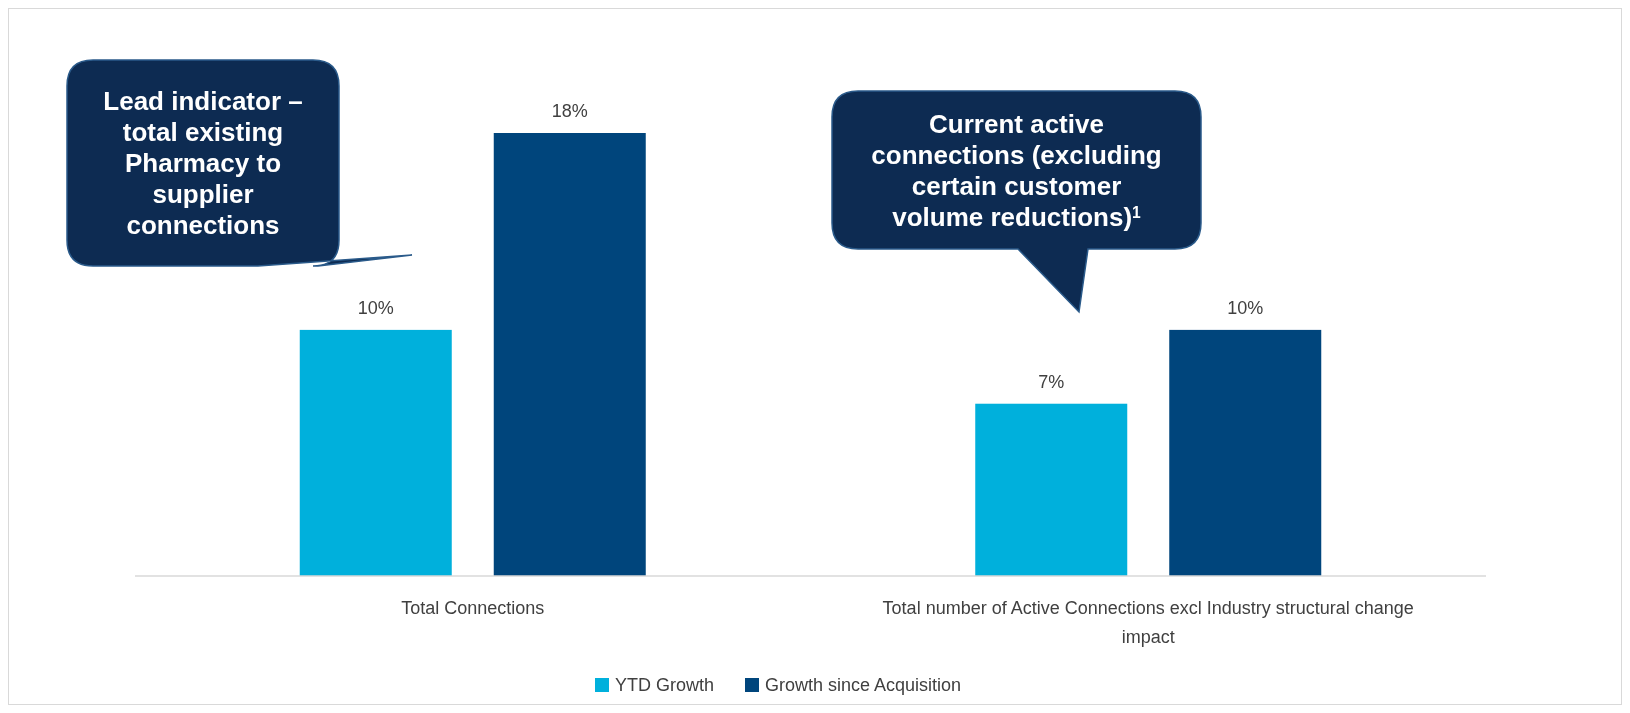  I want to click on x-tick-label: Total Connections, so click(473, 608).